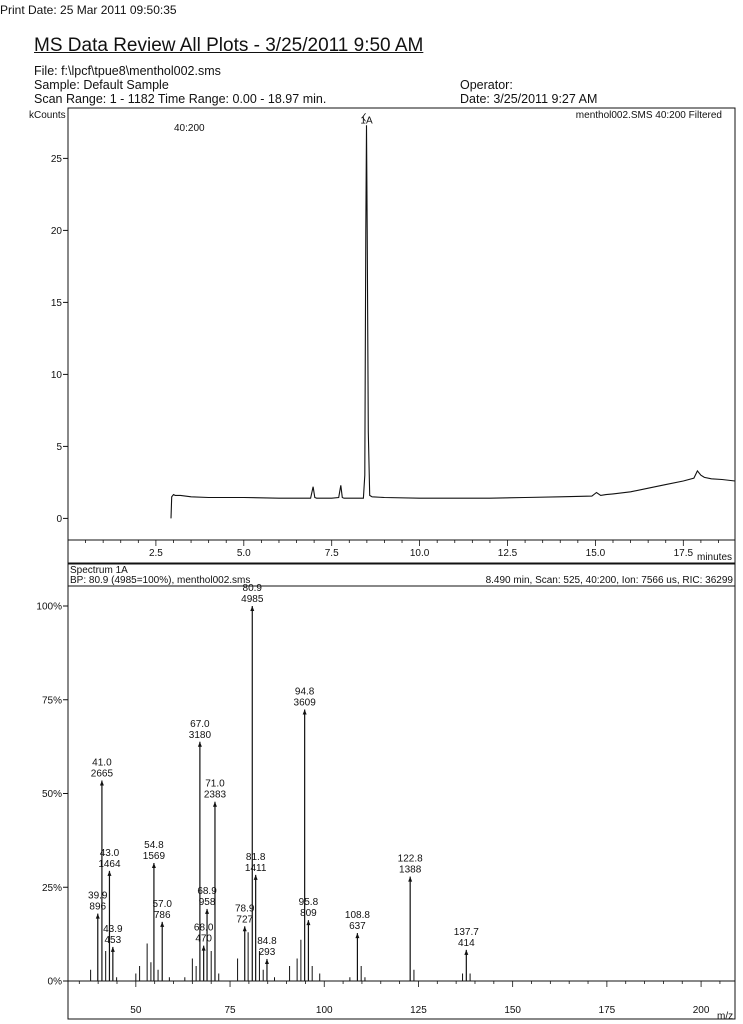 This screenshot has width=743, height=1024. Describe the element at coordinates (701, 1010) in the screenshot. I see `spectrum-xtick-label: 200` at that location.